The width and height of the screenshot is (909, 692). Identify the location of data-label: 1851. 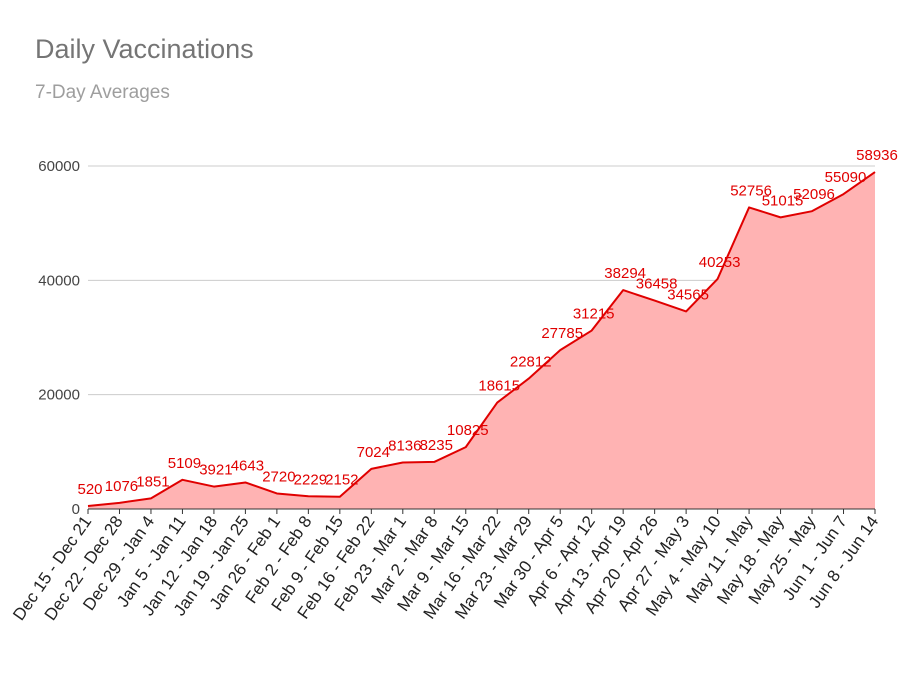
(152, 481).